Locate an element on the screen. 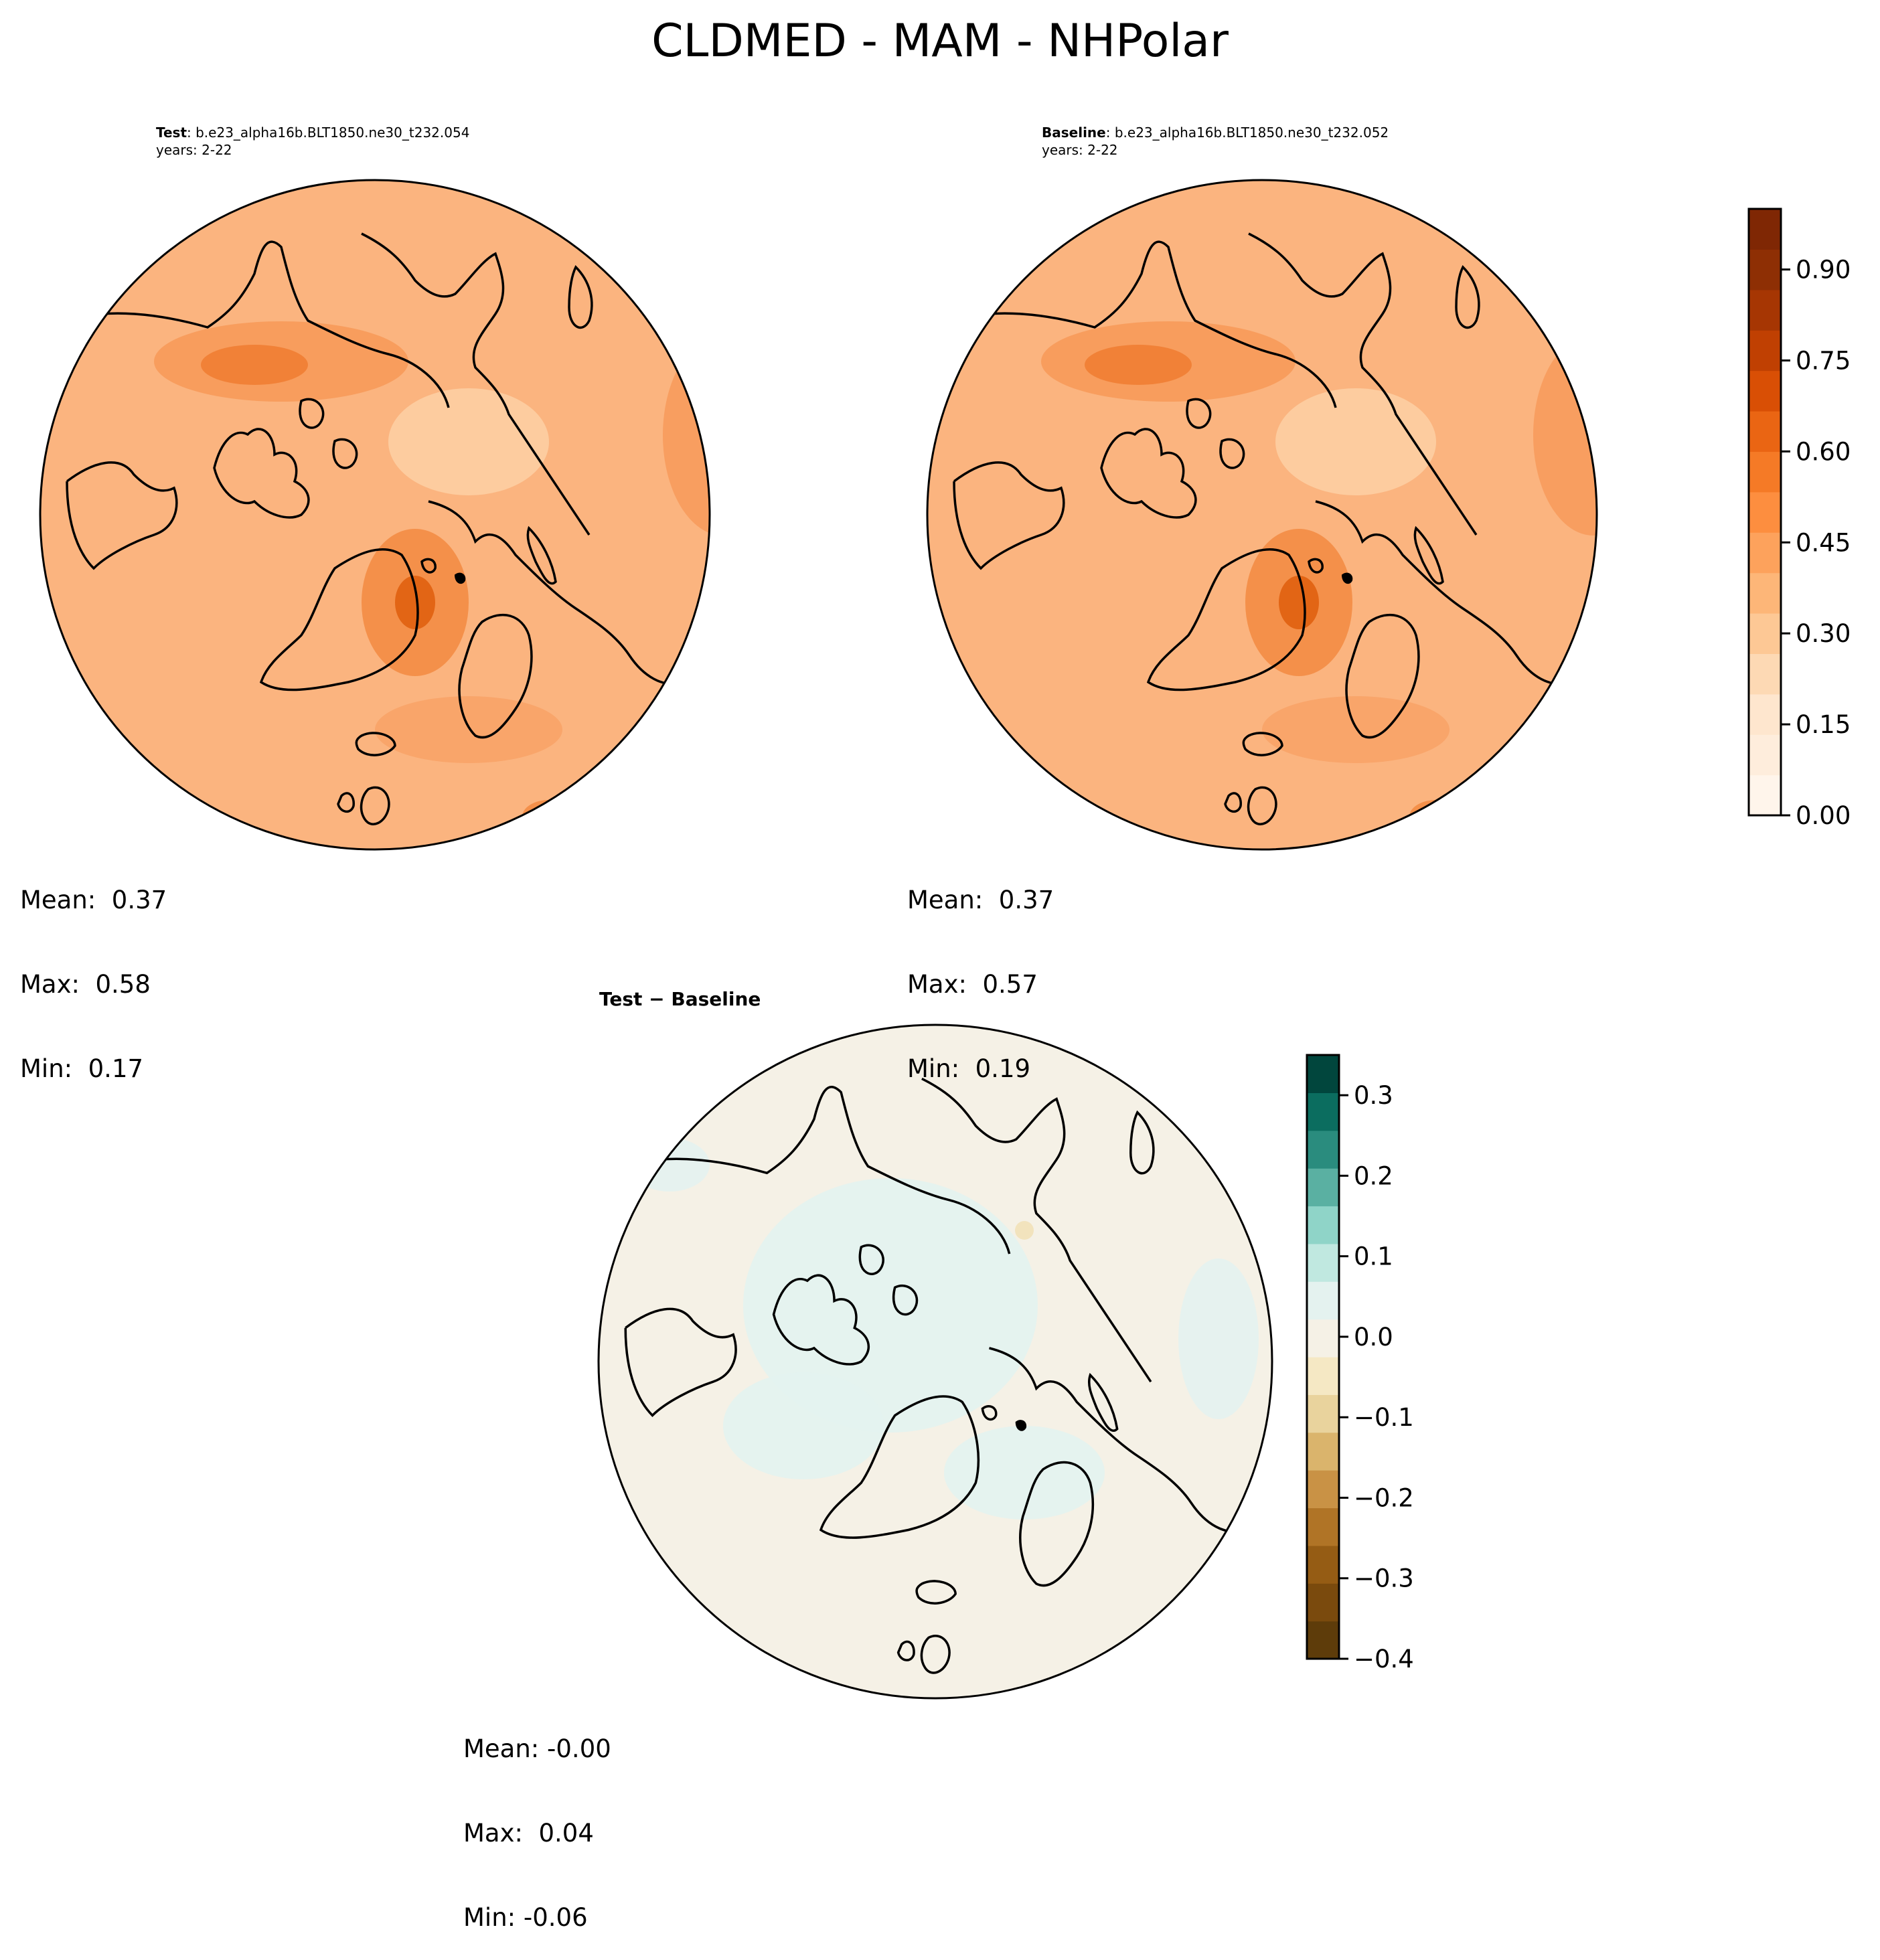  diff-colorbar-tick-label: −0.2 is located at coordinates (1384, 1497).